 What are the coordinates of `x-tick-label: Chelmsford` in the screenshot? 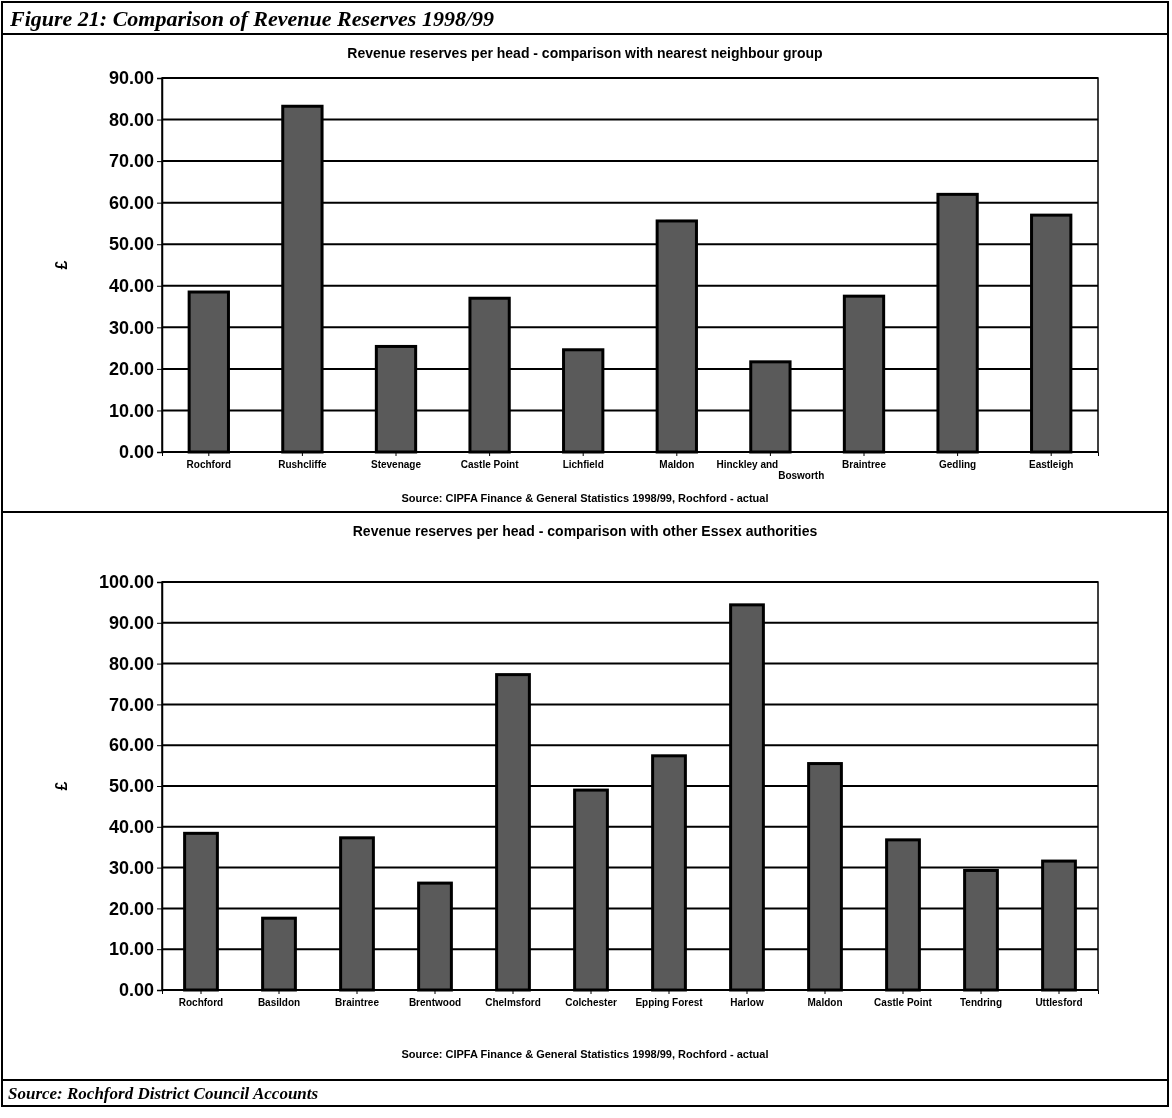 It's located at (513, 1002).